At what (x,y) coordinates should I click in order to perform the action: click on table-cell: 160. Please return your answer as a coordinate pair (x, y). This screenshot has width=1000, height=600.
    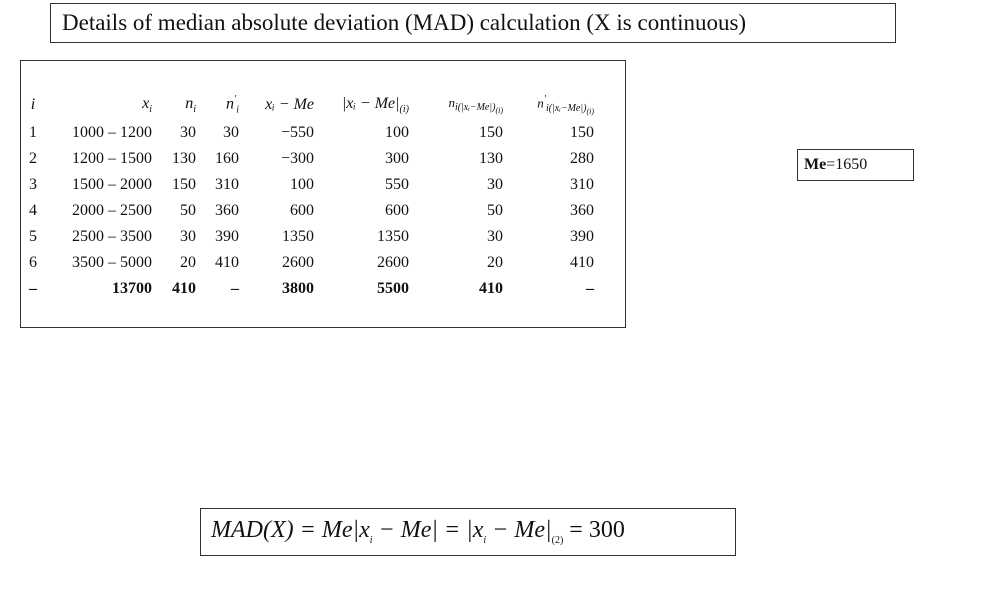
    Looking at the image, I should click on (227, 158).